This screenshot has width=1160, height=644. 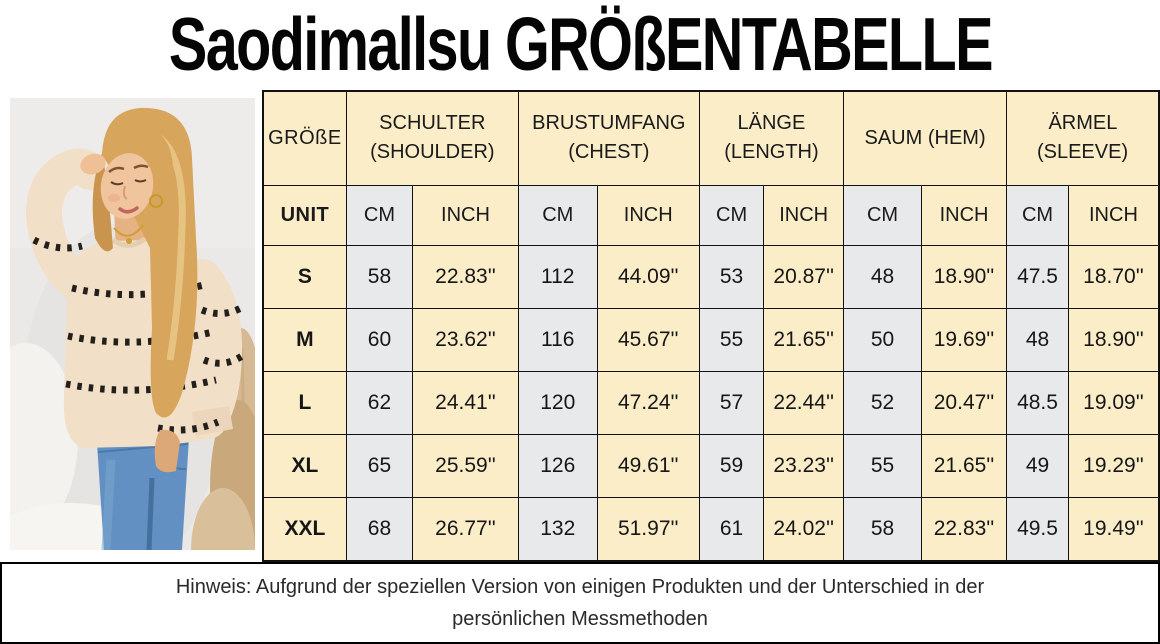 I want to click on inch-value: 19.49'', so click(x=1113, y=529).